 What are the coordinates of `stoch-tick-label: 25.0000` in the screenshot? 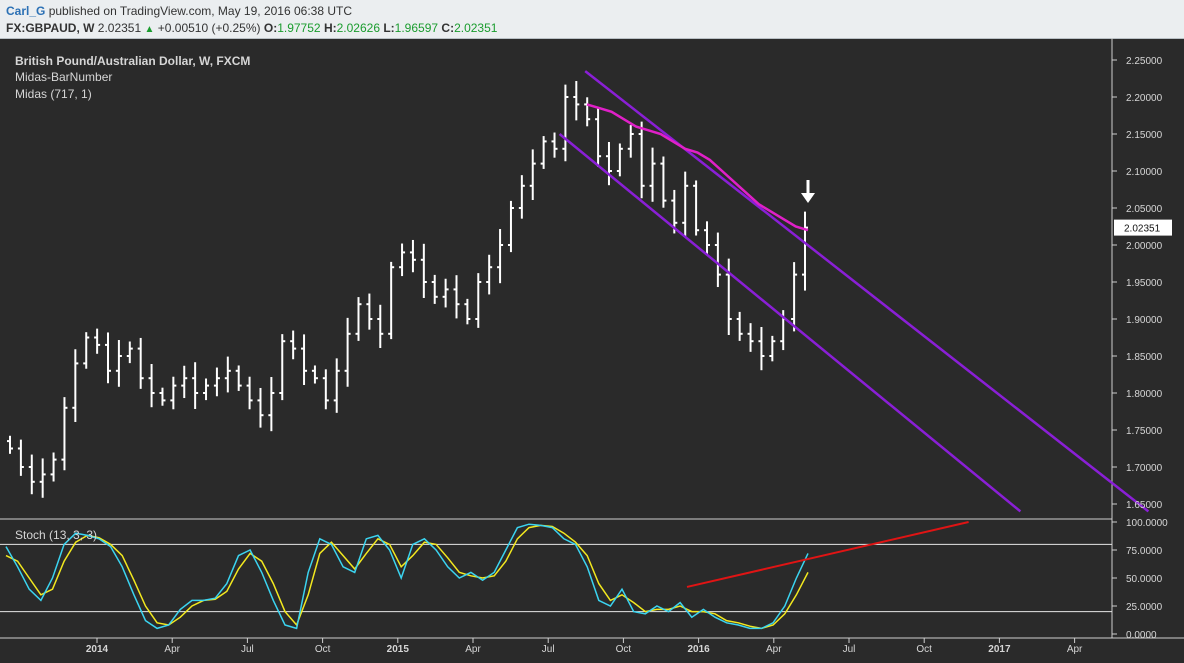 It's located at (1144, 607).